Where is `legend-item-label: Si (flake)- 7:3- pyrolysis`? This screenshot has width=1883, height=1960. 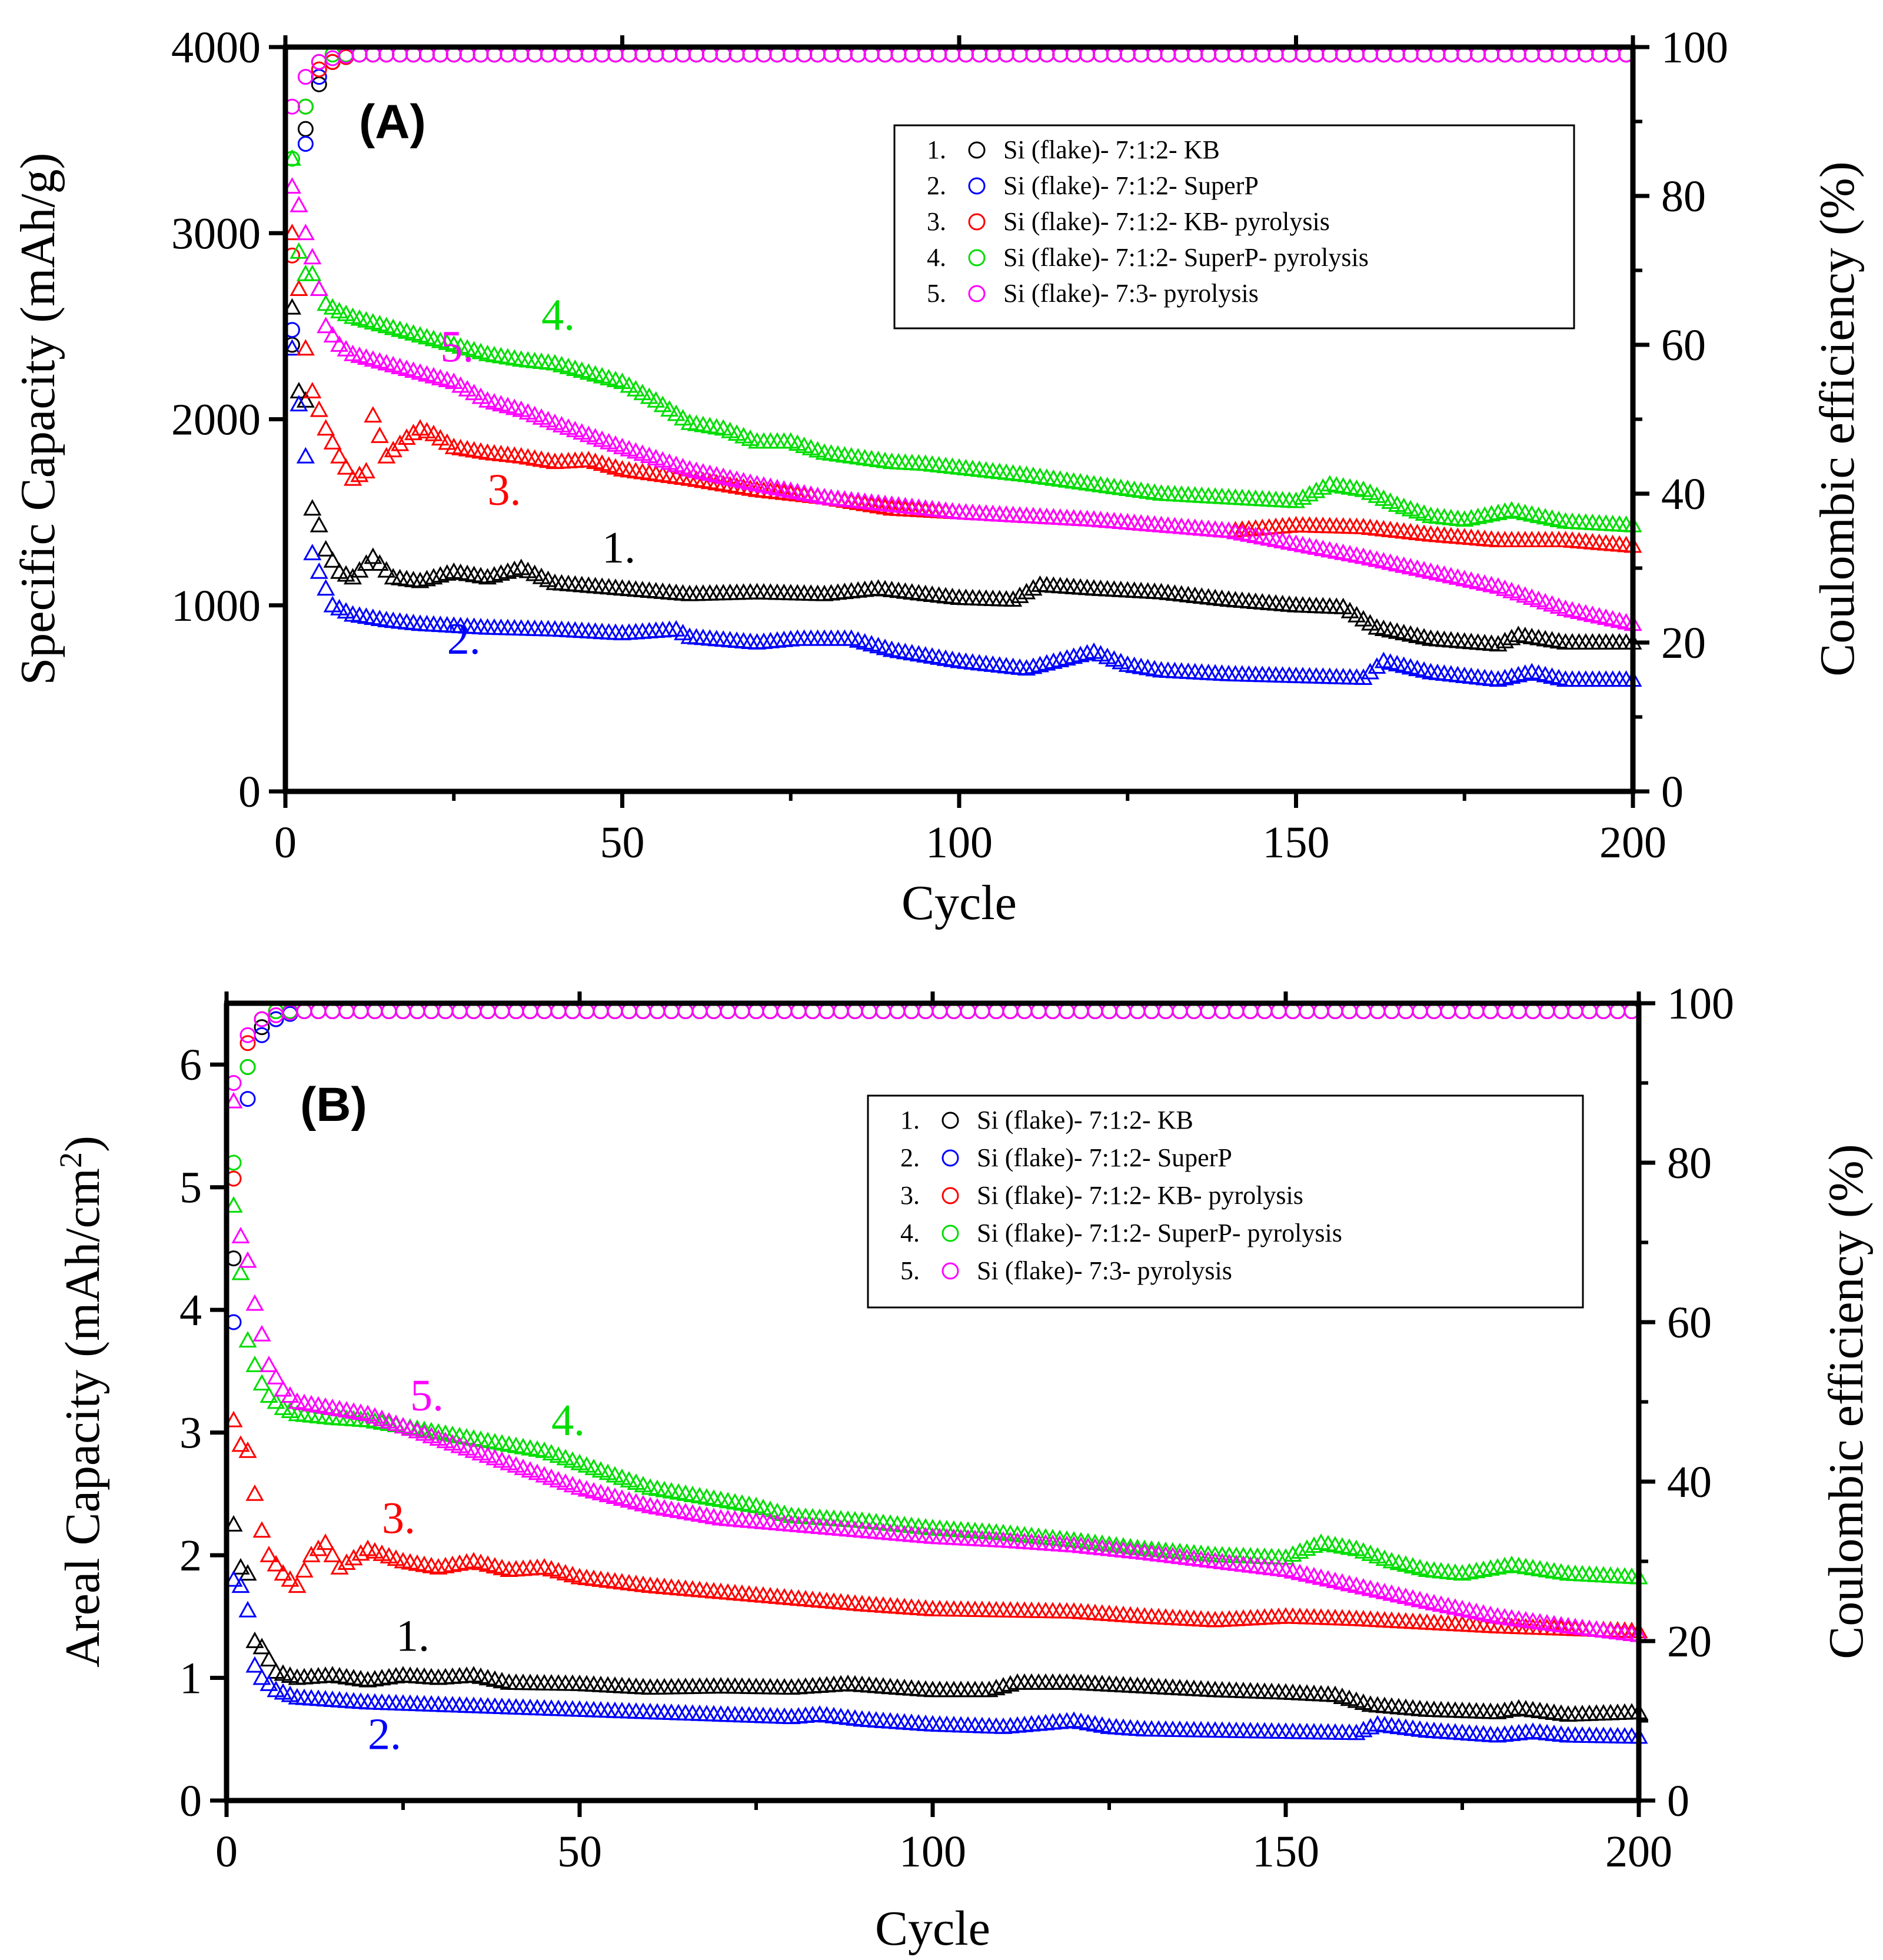 legend-item-label: Si (flake)- 7:3- pyrolysis is located at coordinates (1131, 293).